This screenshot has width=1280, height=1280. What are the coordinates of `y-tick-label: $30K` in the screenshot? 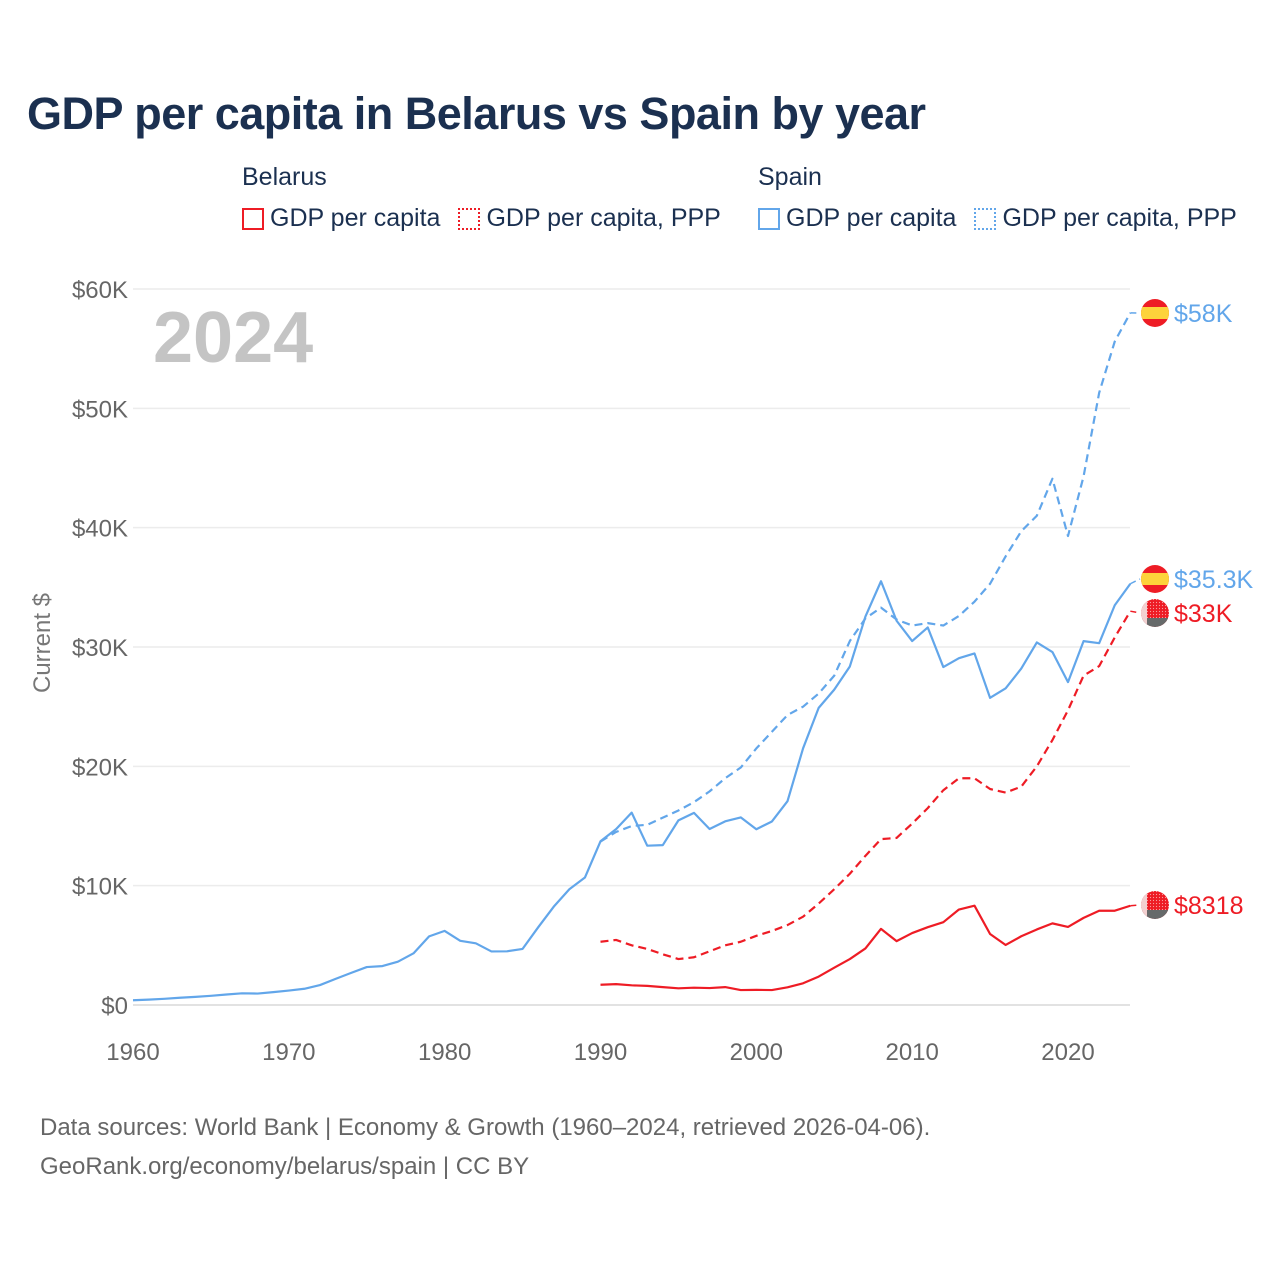 It's located at (100, 648).